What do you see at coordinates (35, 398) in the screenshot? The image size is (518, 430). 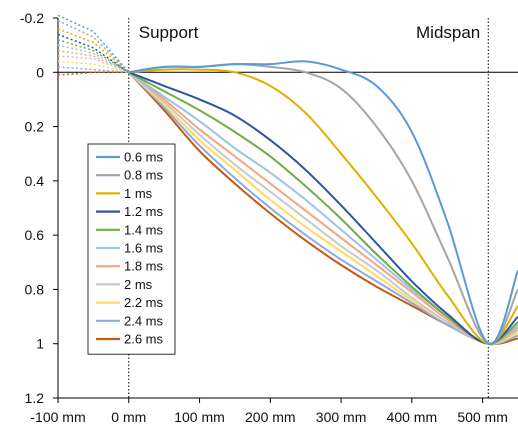 I see `y-tick-label: 1.2` at bounding box center [35, 398].